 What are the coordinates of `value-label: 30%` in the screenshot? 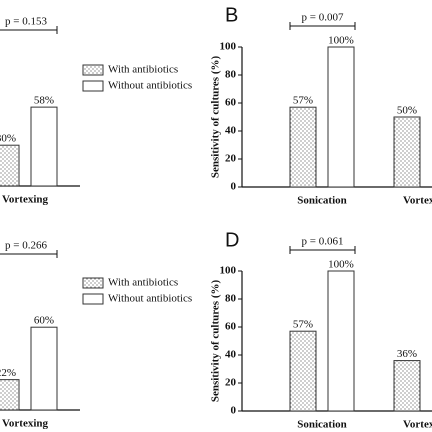 It's located at (8, 139).